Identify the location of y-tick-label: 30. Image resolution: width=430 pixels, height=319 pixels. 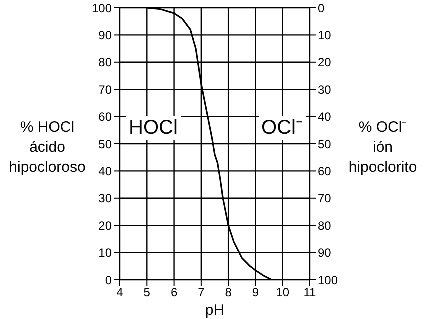
(105, 199).